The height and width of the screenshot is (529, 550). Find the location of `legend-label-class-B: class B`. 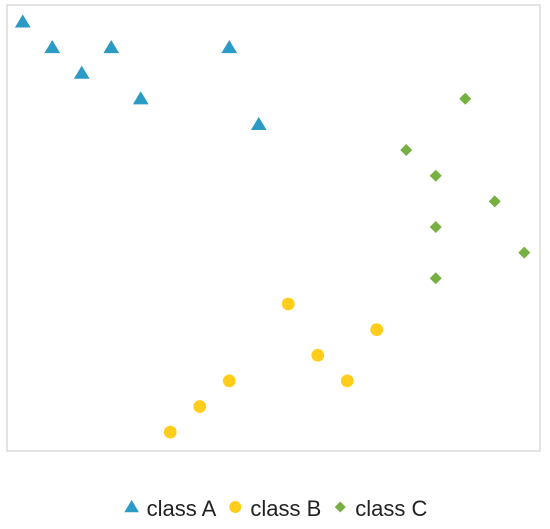

legend-label-class-B: class B is located at coordinates (285, 508).